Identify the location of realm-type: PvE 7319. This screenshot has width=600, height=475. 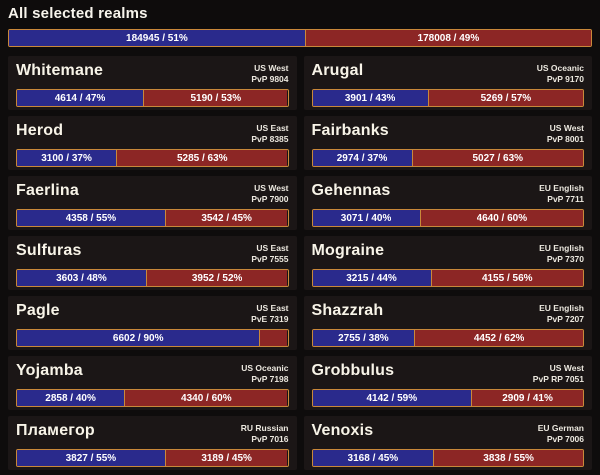
(270, 319).